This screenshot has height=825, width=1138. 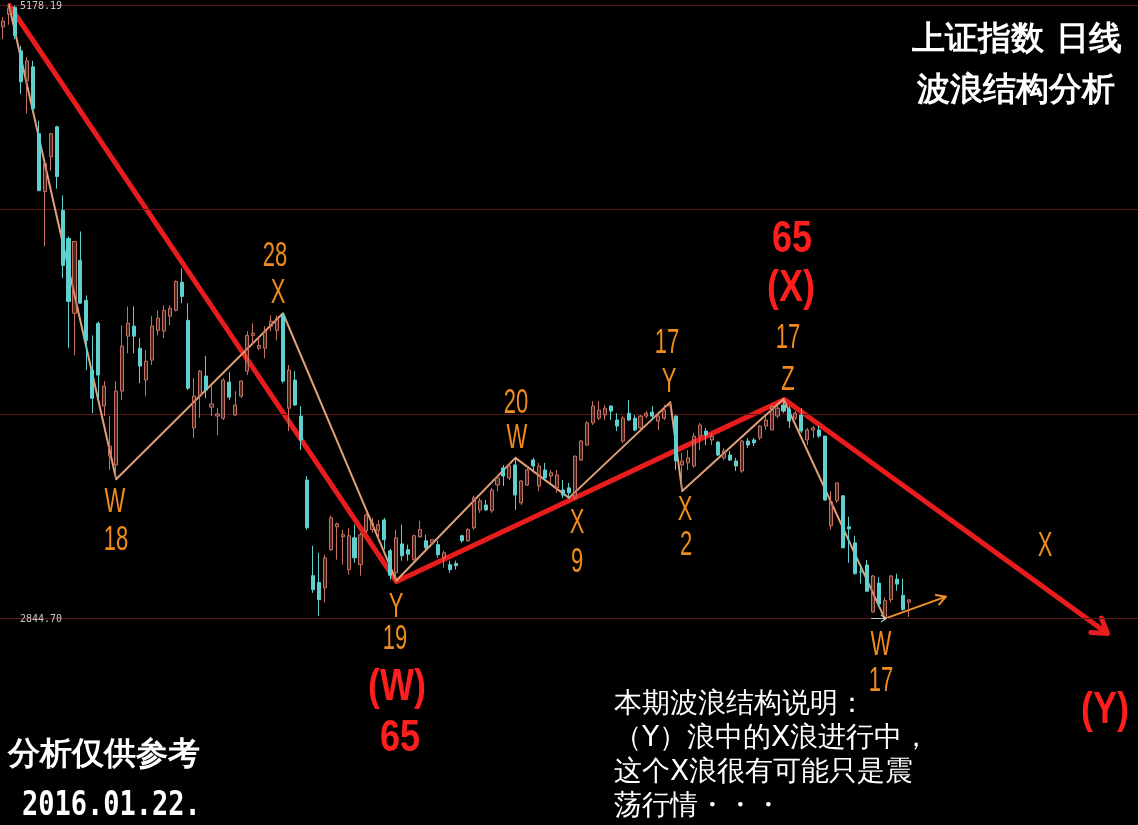 What do you see at coordinates (669, 379) in the screenshot?
I see `annotation: Y` at bounding box center [669, 379].